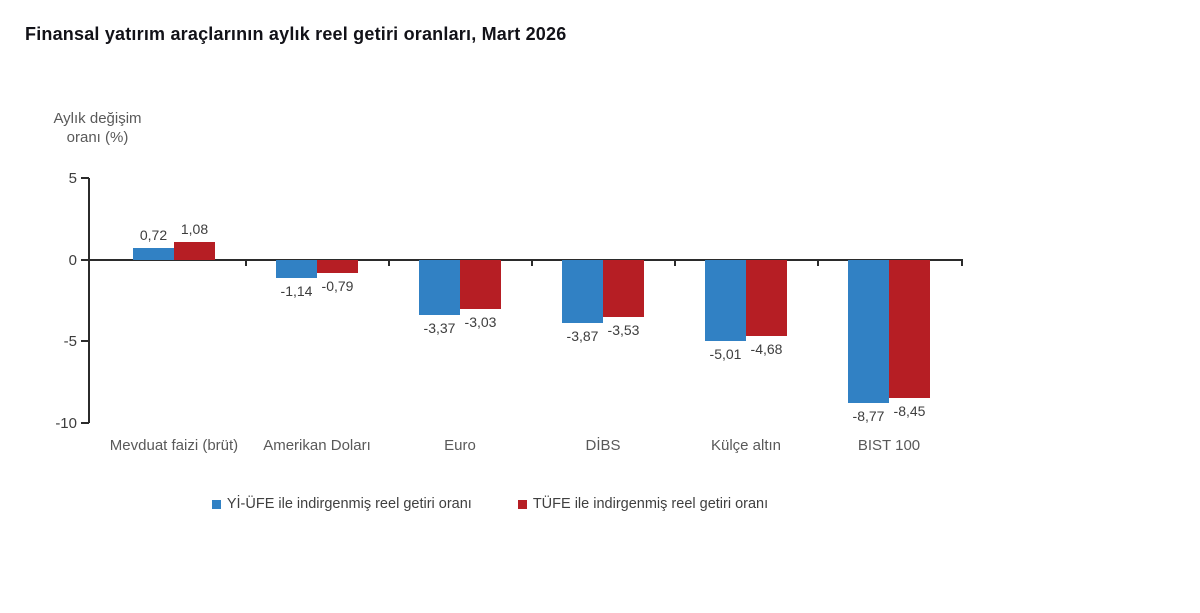 This screenshot has width=1200, height=613. I want to click on category-label: Mevduat faizi (brüt), so click(174, 445).